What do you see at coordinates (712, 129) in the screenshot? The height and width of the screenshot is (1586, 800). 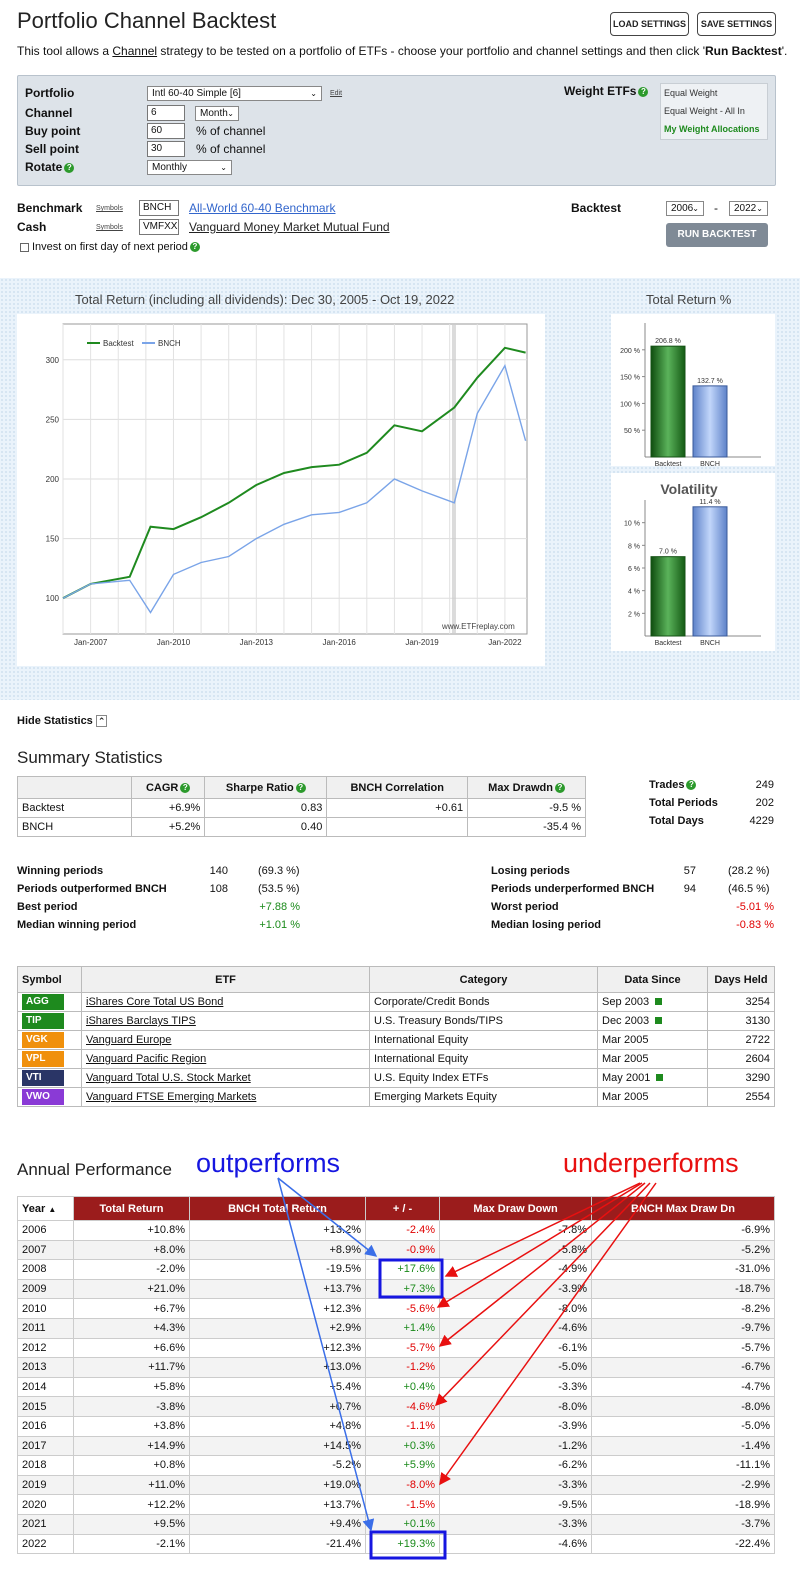 I see `weight-my-allocations: My Weight Allocations` at bounding box center [712, 129].